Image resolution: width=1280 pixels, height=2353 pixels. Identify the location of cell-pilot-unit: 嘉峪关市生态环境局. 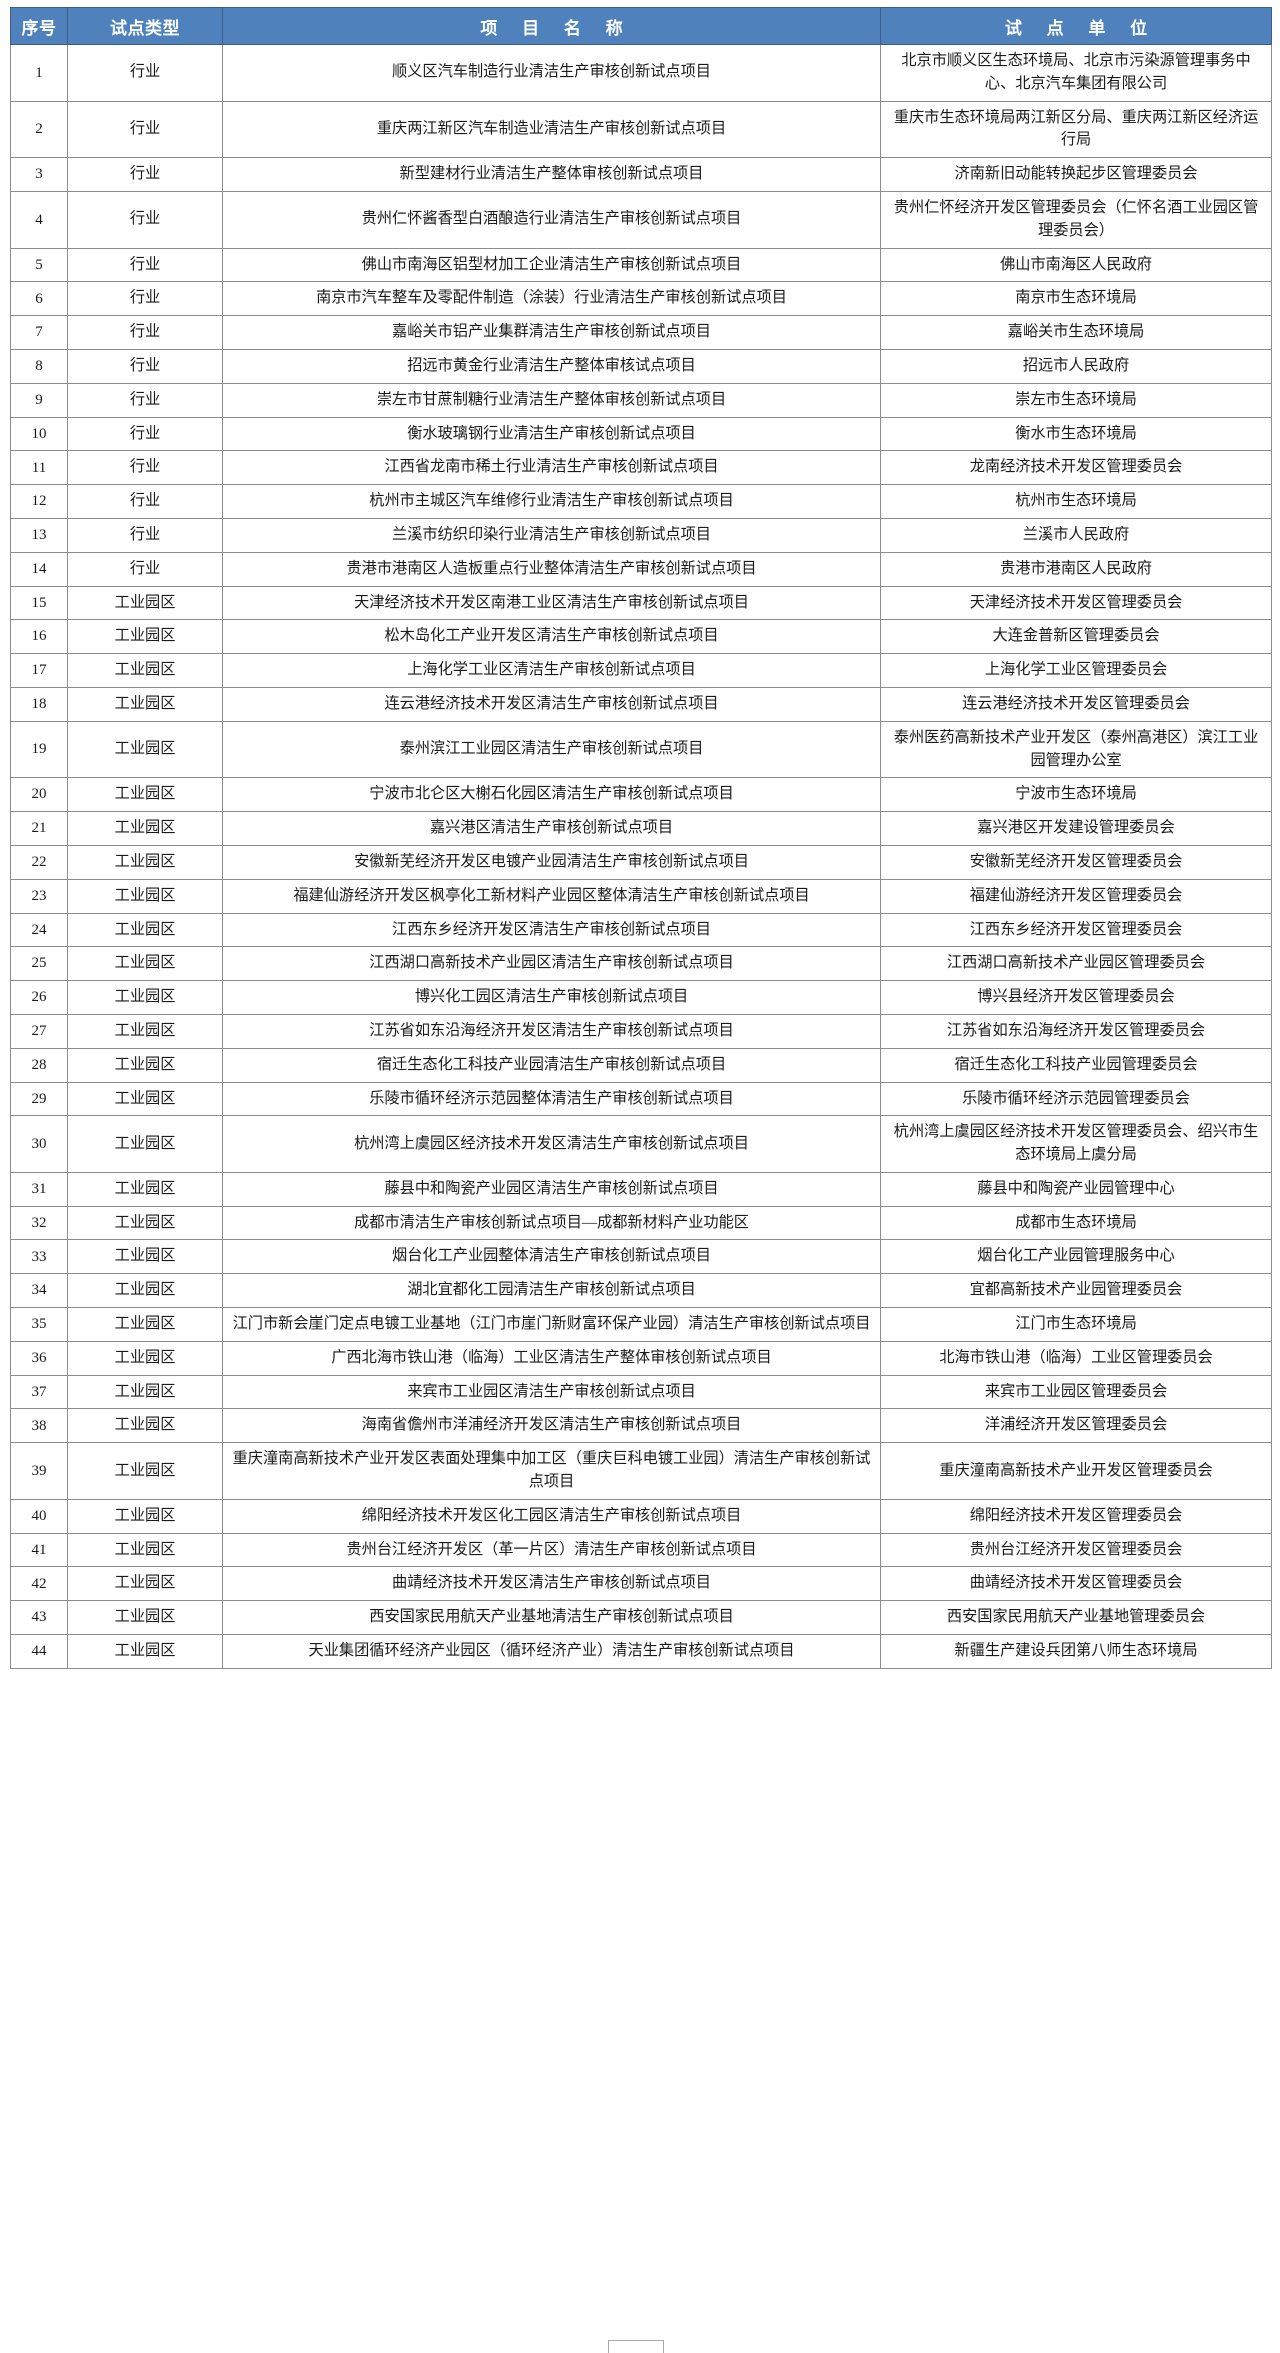
(1076, 332).